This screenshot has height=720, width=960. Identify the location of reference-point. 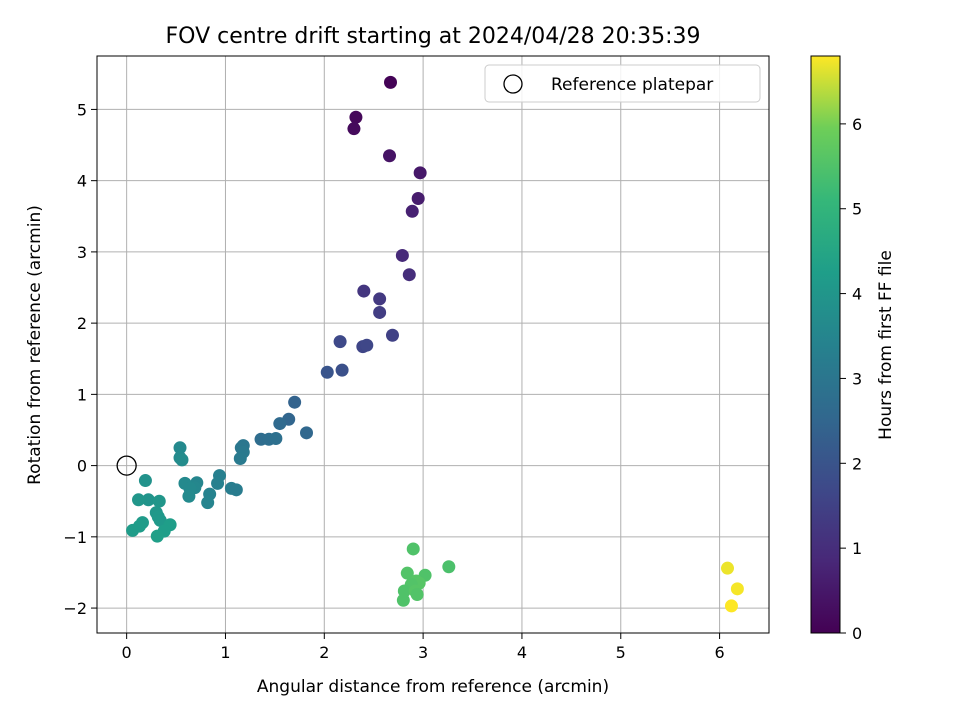
(126, 465).